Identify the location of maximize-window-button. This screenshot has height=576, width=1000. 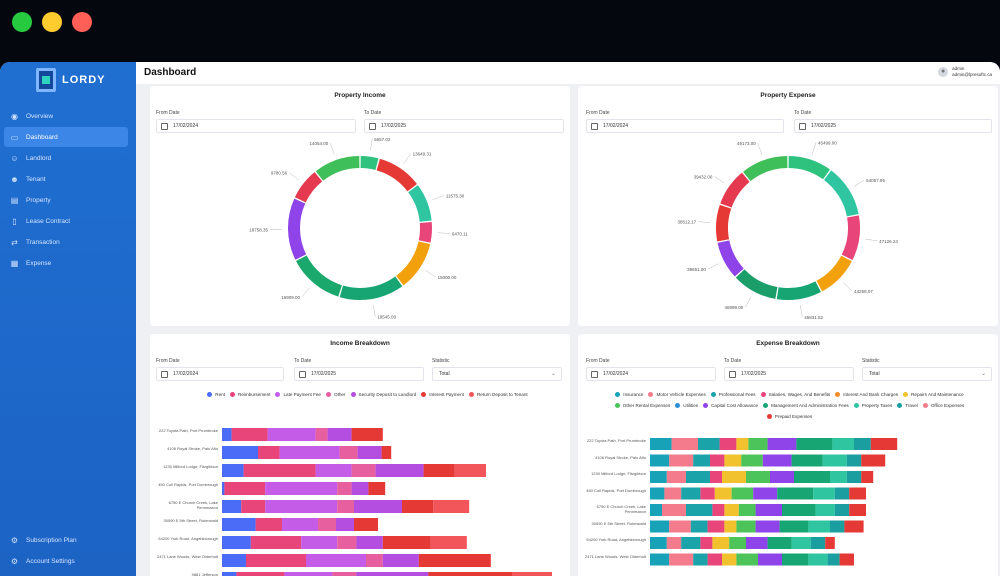
(82, 22).